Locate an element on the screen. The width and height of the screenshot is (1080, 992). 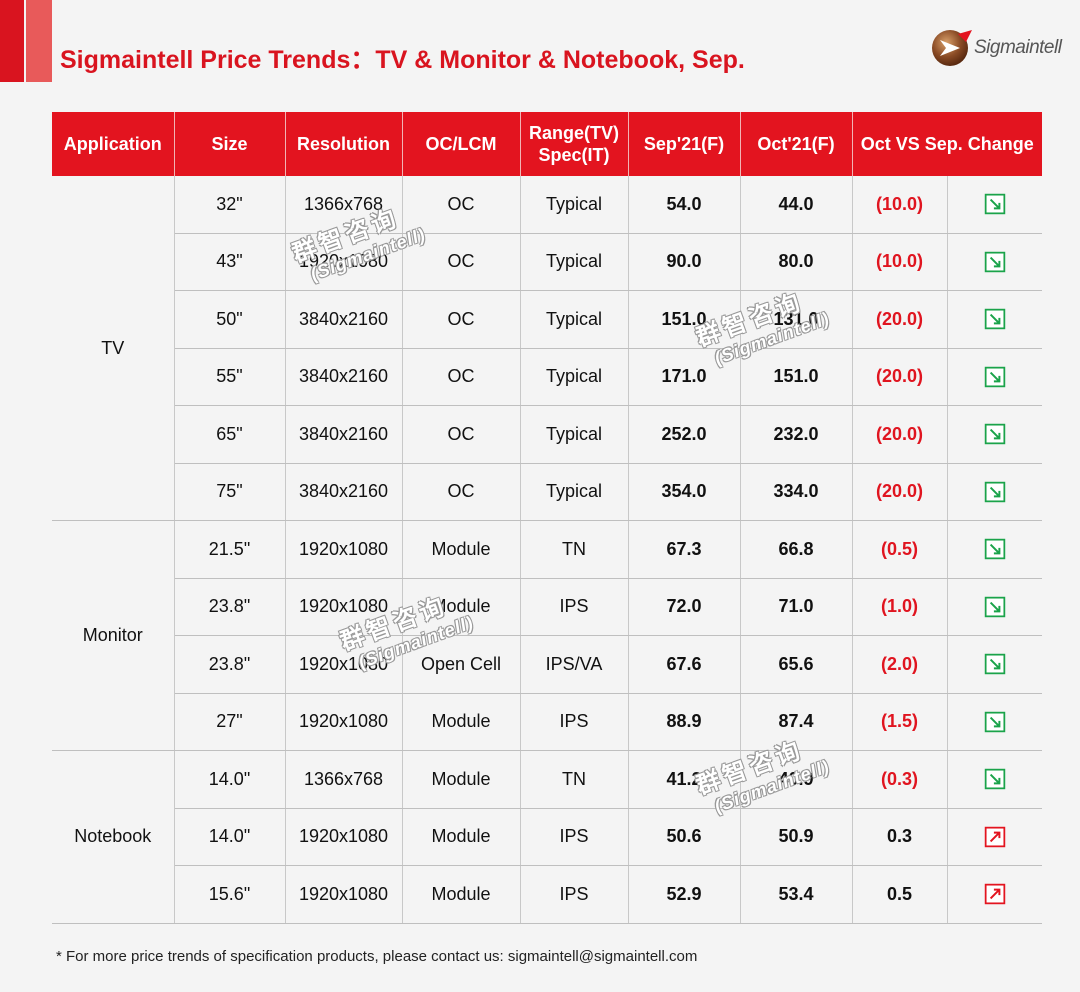
oct-cell: 334.0 is located at coordinates (796, 492).